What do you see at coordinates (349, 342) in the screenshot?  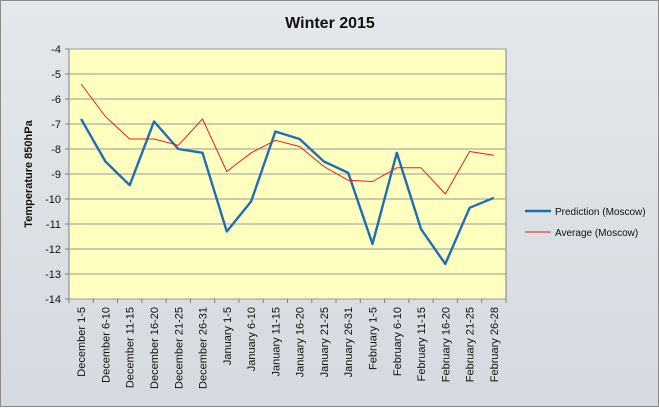 I see `x-tick-label: January 26-31` at bounding box center [349, 342].